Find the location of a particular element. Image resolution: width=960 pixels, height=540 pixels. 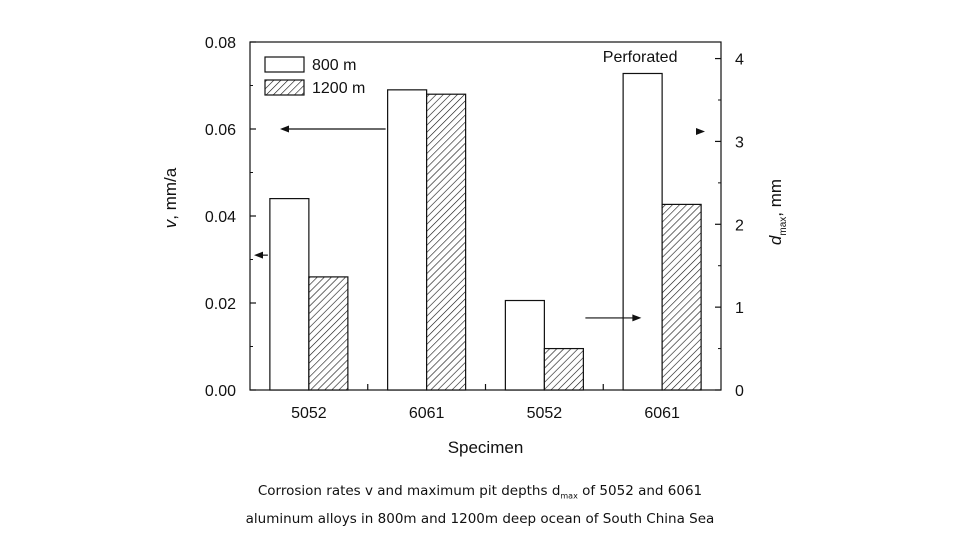

bar-series2-cat4 is located at coordinates (681, 297).